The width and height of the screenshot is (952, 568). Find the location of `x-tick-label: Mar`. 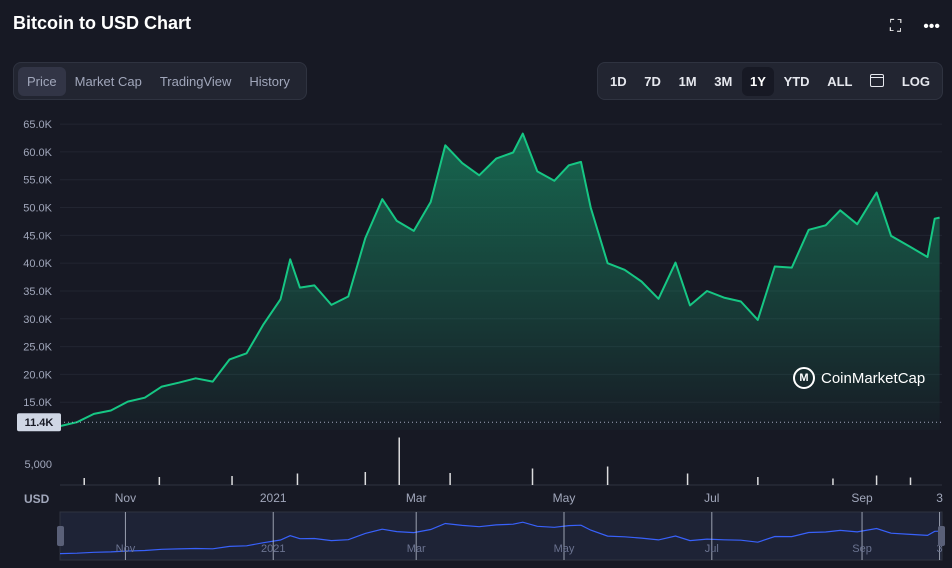

x-tick-label: Mar is located at coordinates (416, 498).